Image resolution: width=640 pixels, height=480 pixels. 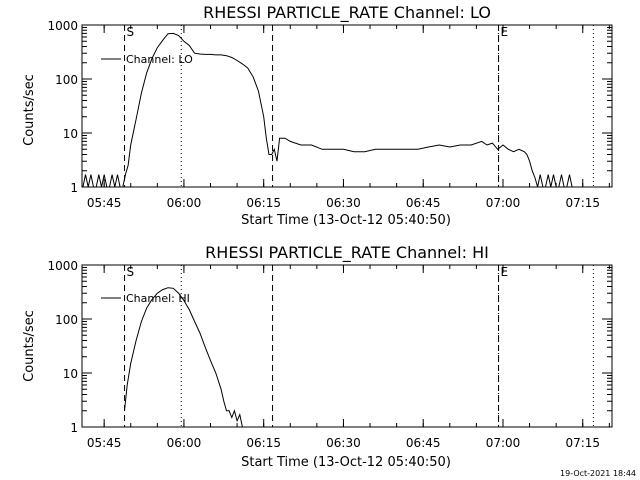 What do you see at coordinates (70, 134) in the screenshot?
I see `lo-y-tick-label: 10` at bounding box center [70, 134].